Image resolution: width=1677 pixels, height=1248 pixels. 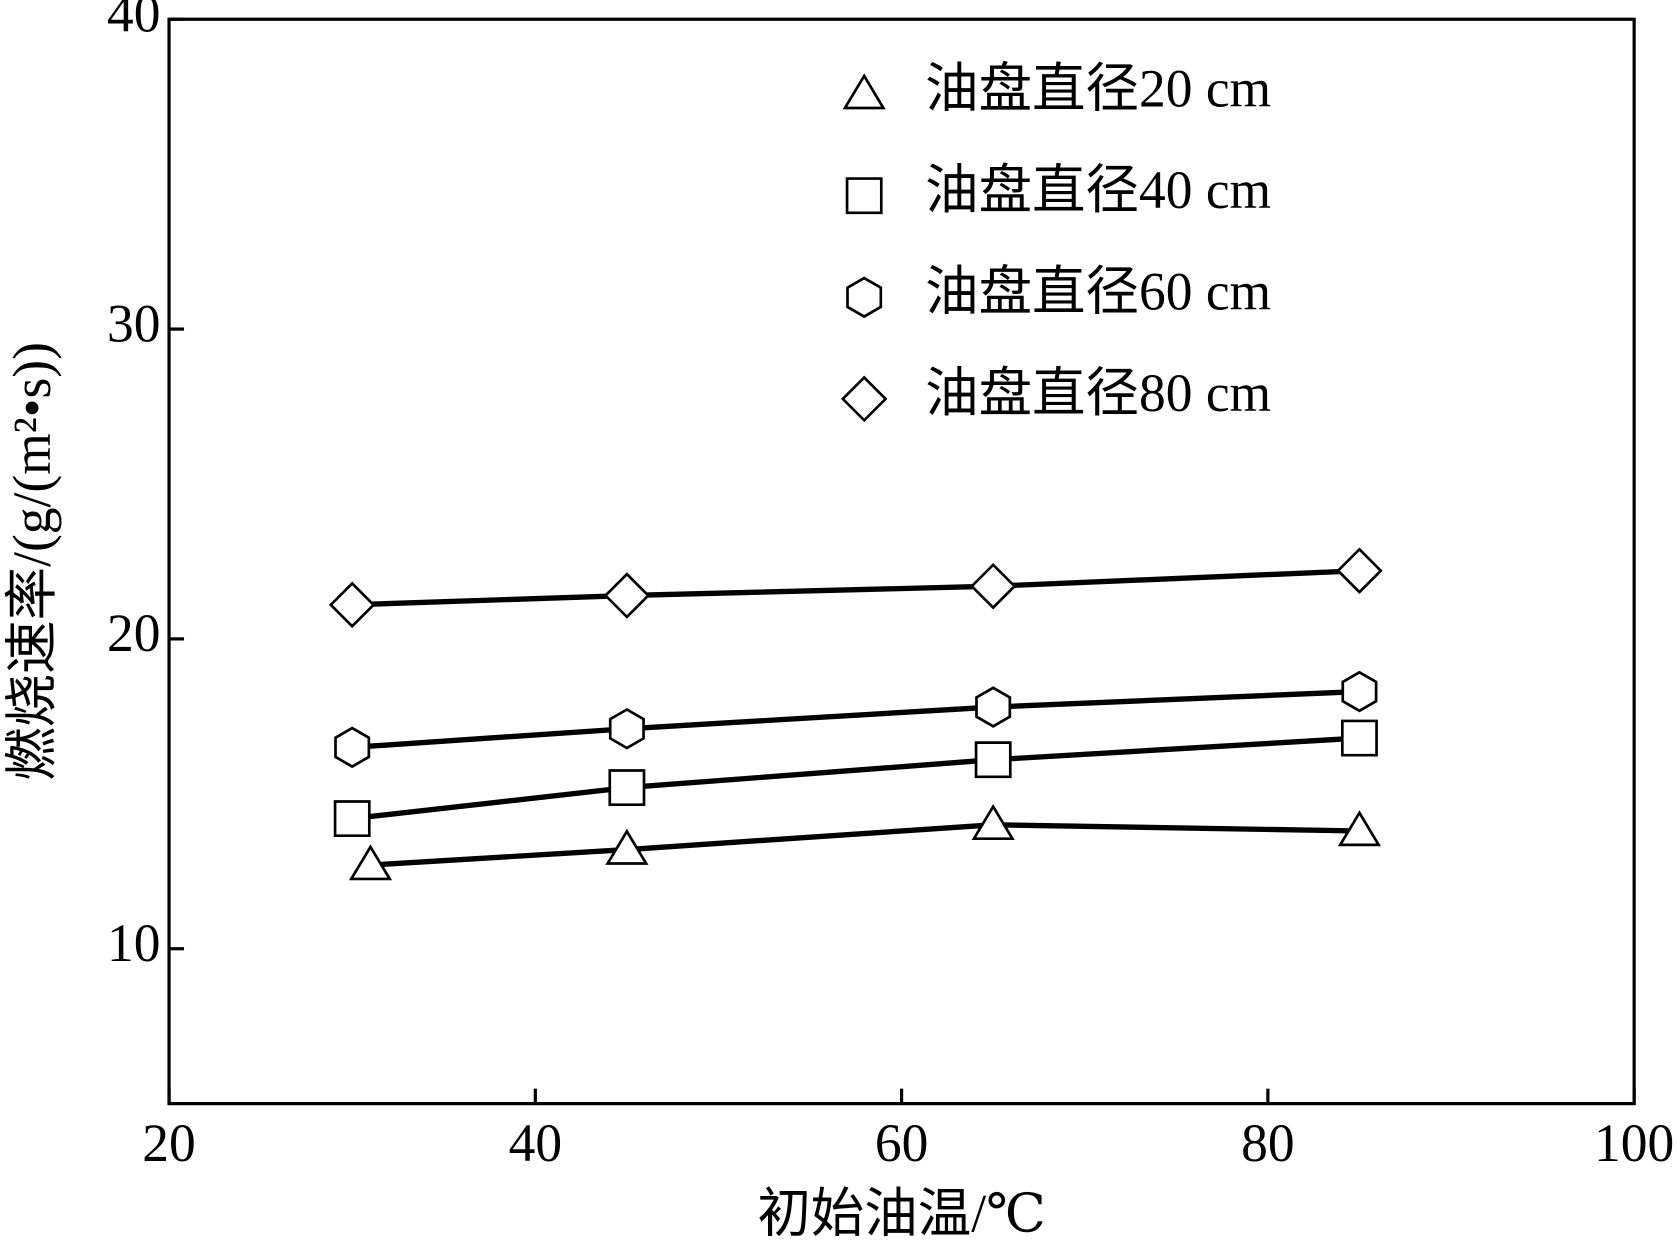 I want to click on legend-label: 油盘直径60 cm, so click(x=1098, y=292).